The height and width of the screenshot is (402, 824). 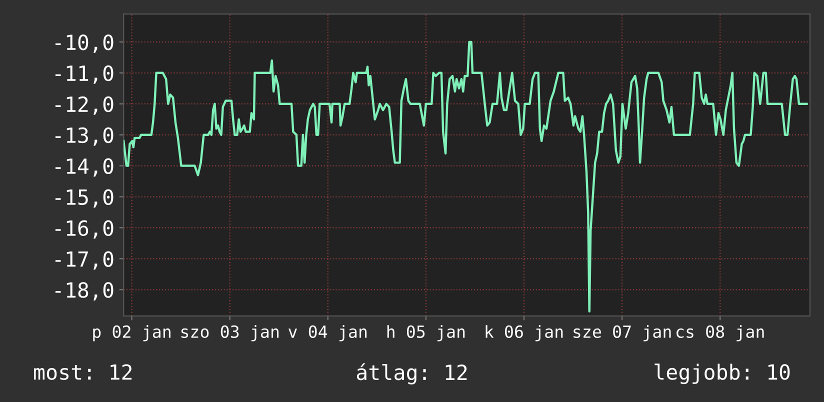 I want to click on y-tick-label: -16,0, so click(x=84, y=229).